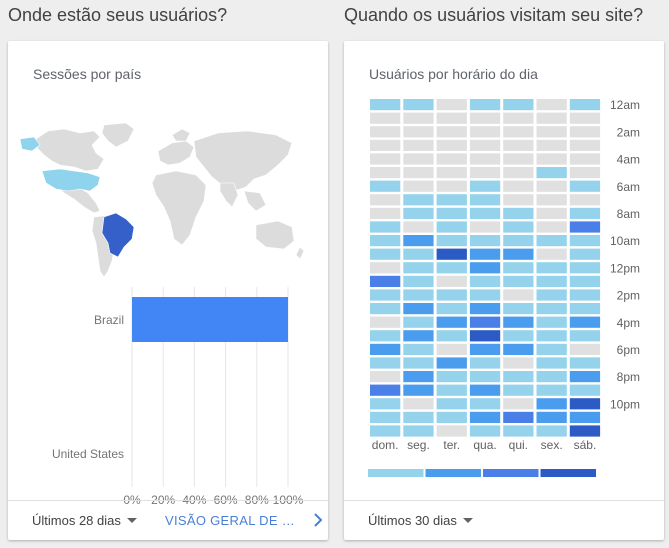 This screenshot has width=669, height=548. What do you see at coordinates (420, 520) in the screenshot?
I see `date-range-dropdown-30: Últimos 30 dias` at bounding box center [420, 520].